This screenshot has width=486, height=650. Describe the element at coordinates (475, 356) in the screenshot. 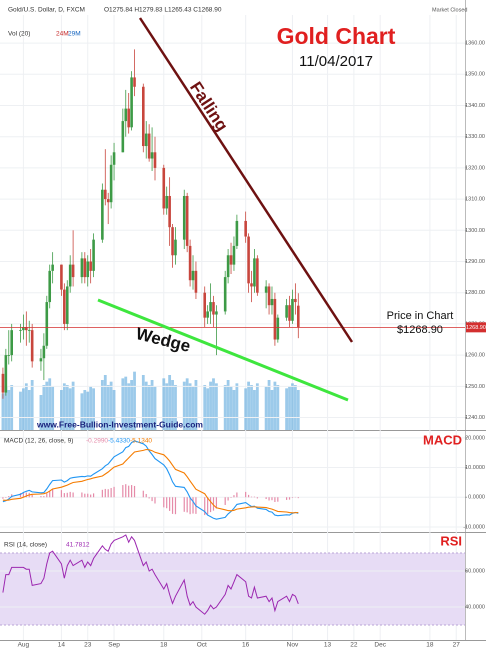

I see `y-tick-label: 1260.00` at that location.